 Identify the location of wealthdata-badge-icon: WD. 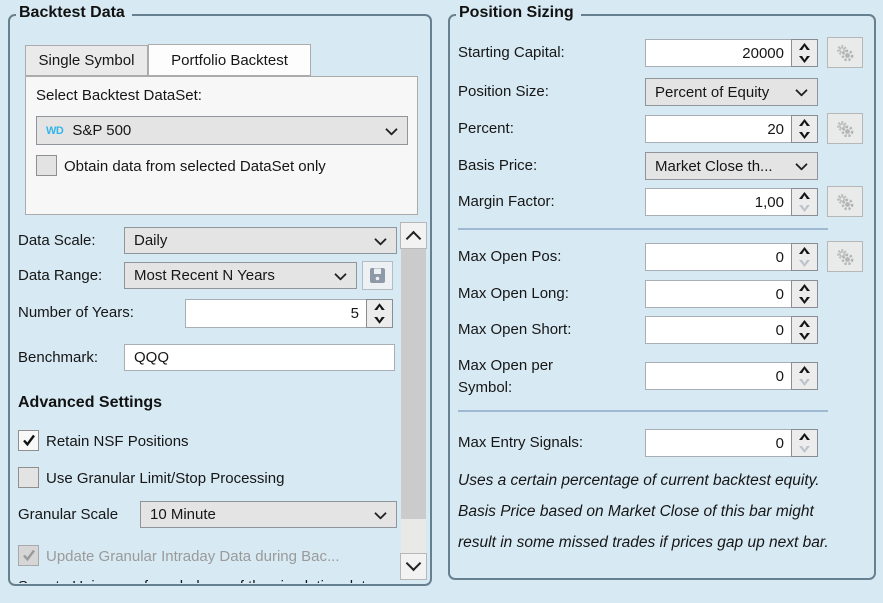
(55, 130).